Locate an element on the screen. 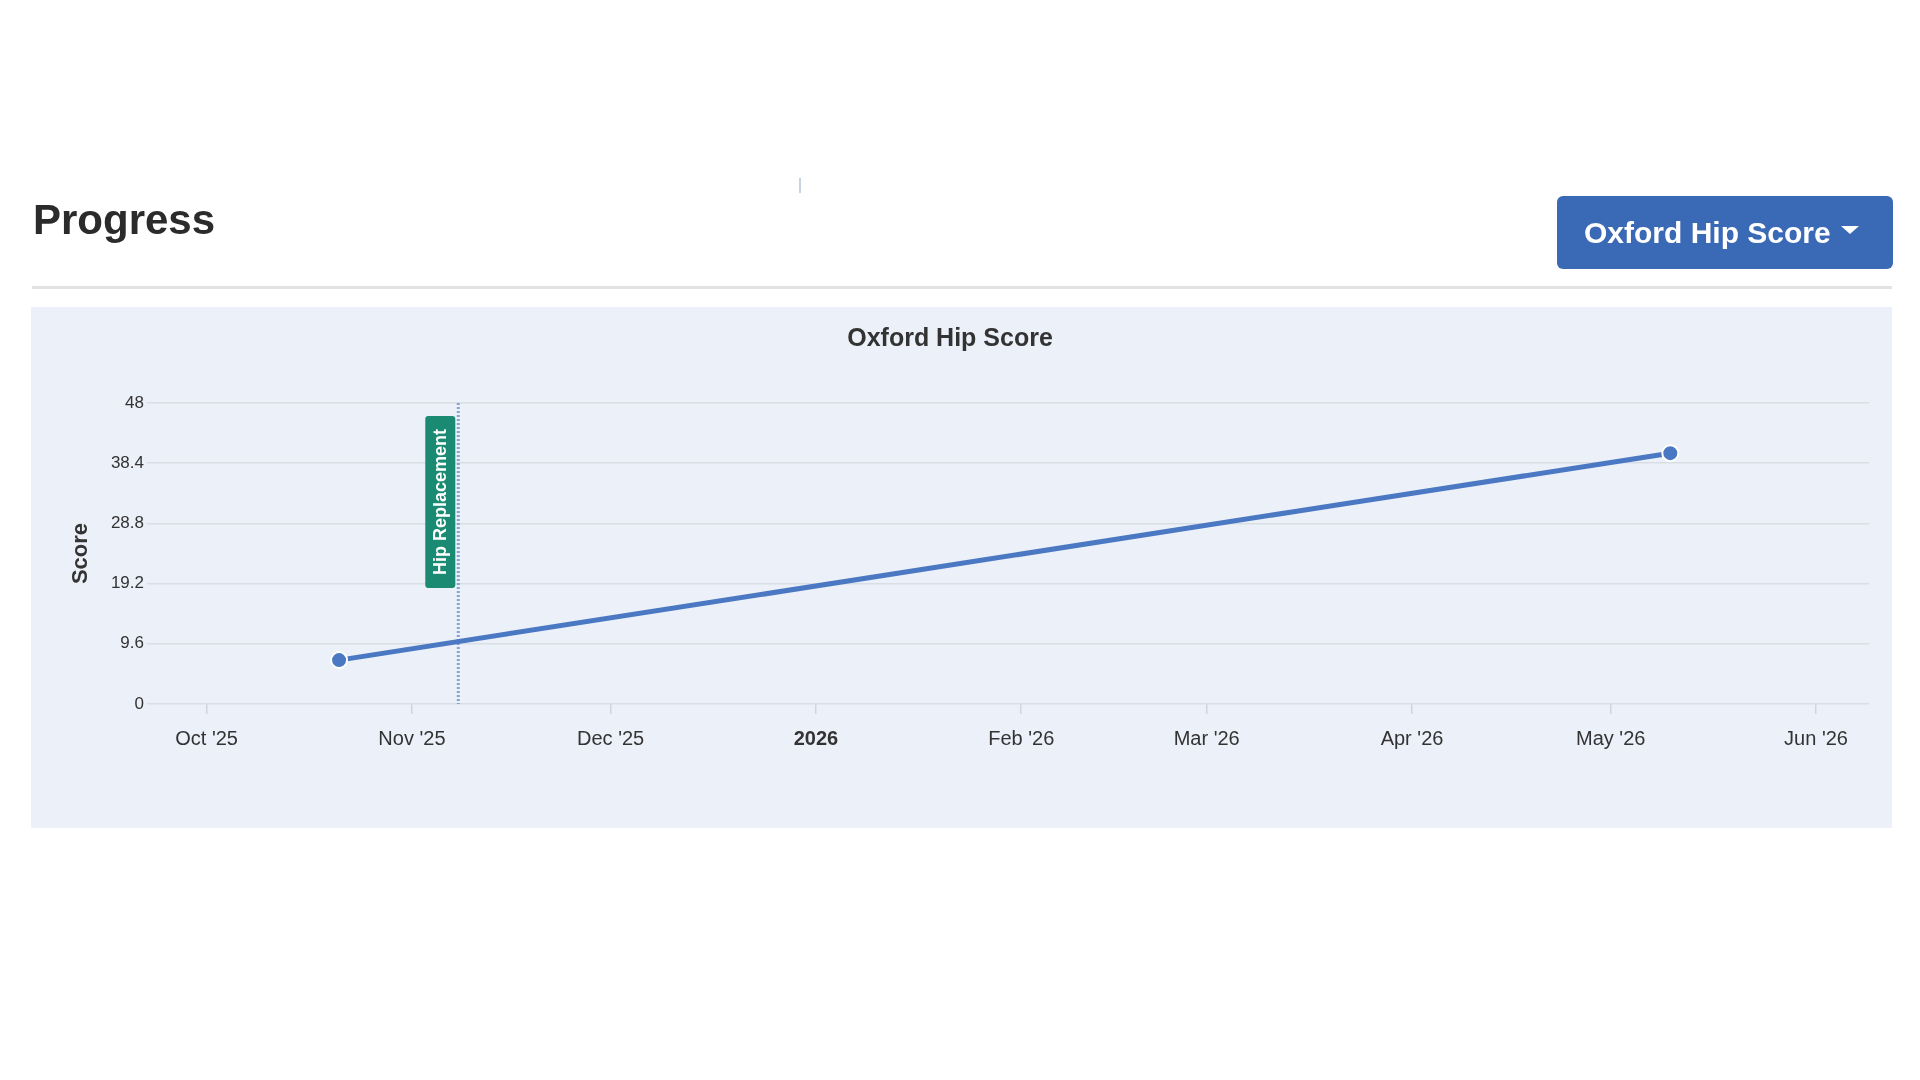 This screenshot has height=1080, width=1920. text: Progress is located at coordinates (124, 220).